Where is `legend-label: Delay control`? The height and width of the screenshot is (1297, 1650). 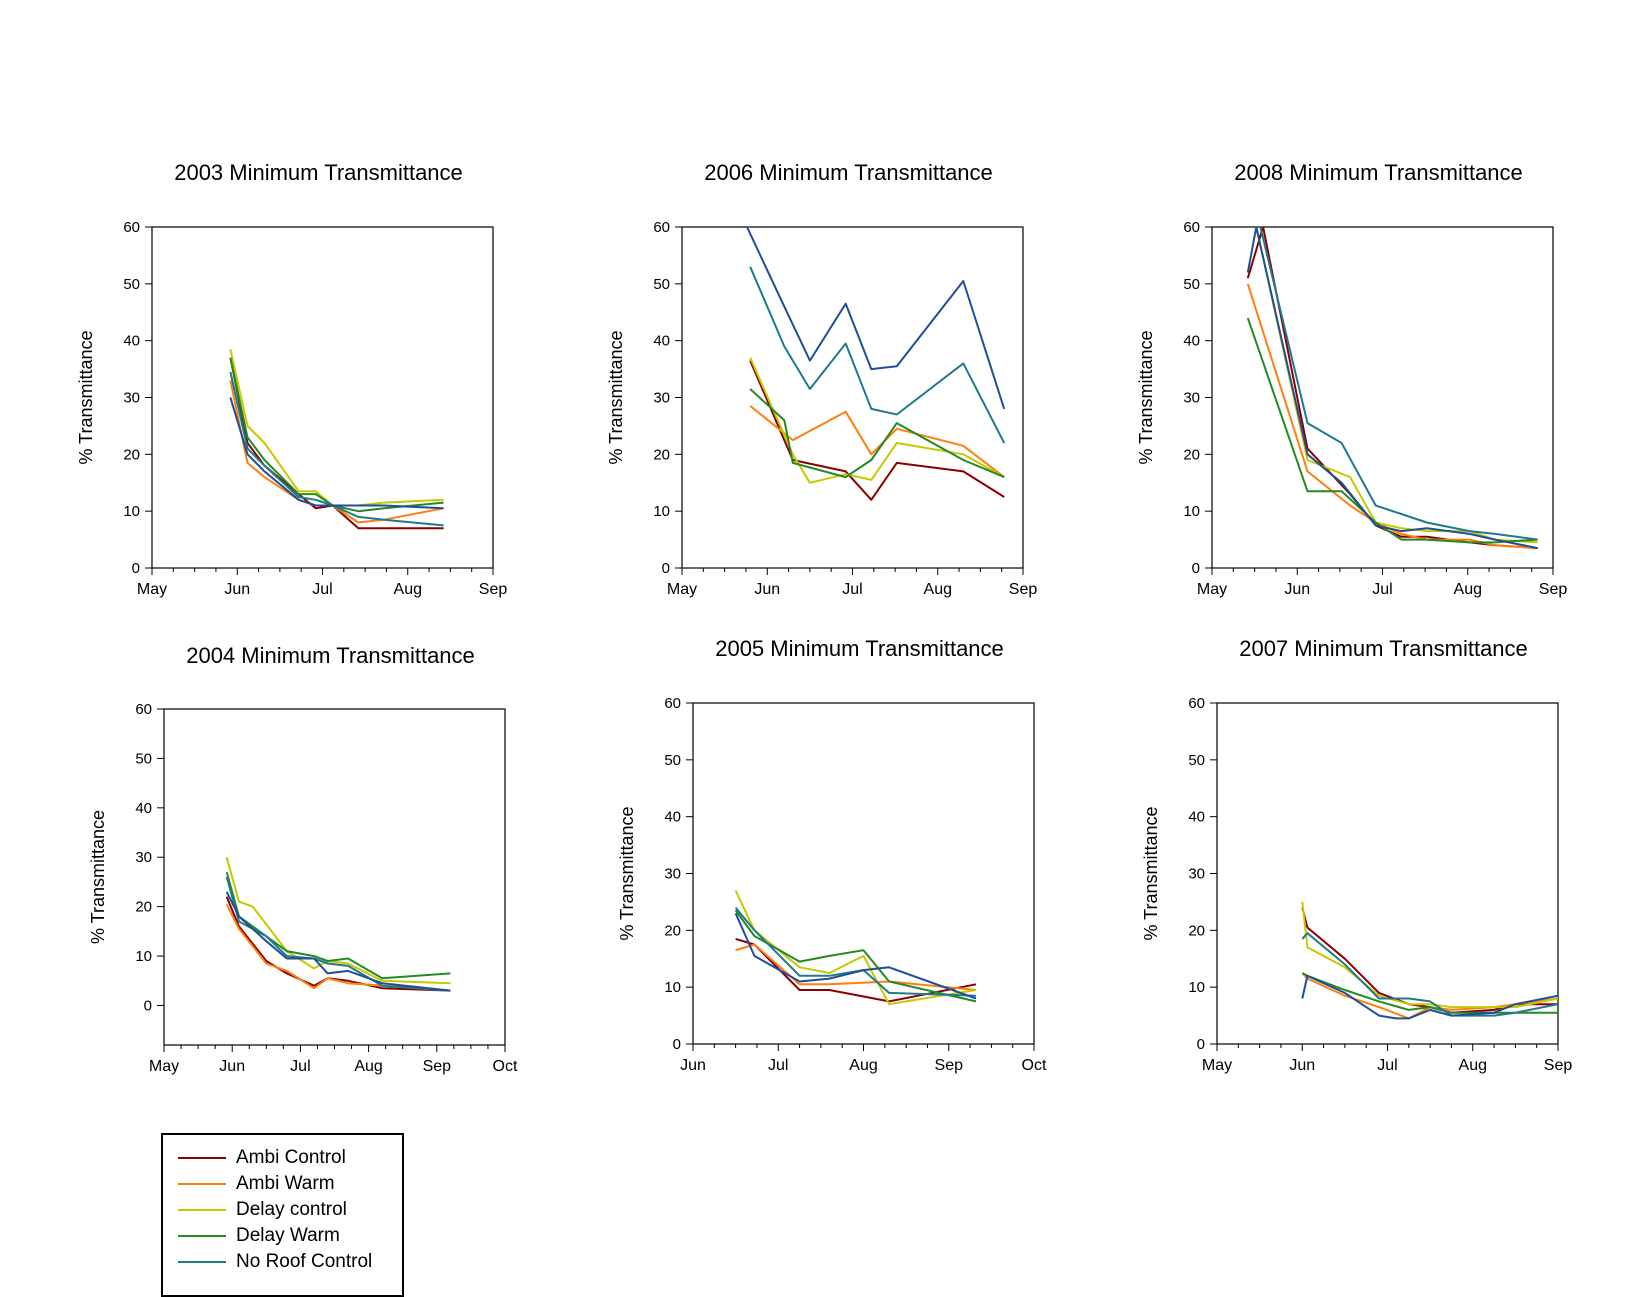 legend-label: Delay control is located at coordinates (291, 1209).